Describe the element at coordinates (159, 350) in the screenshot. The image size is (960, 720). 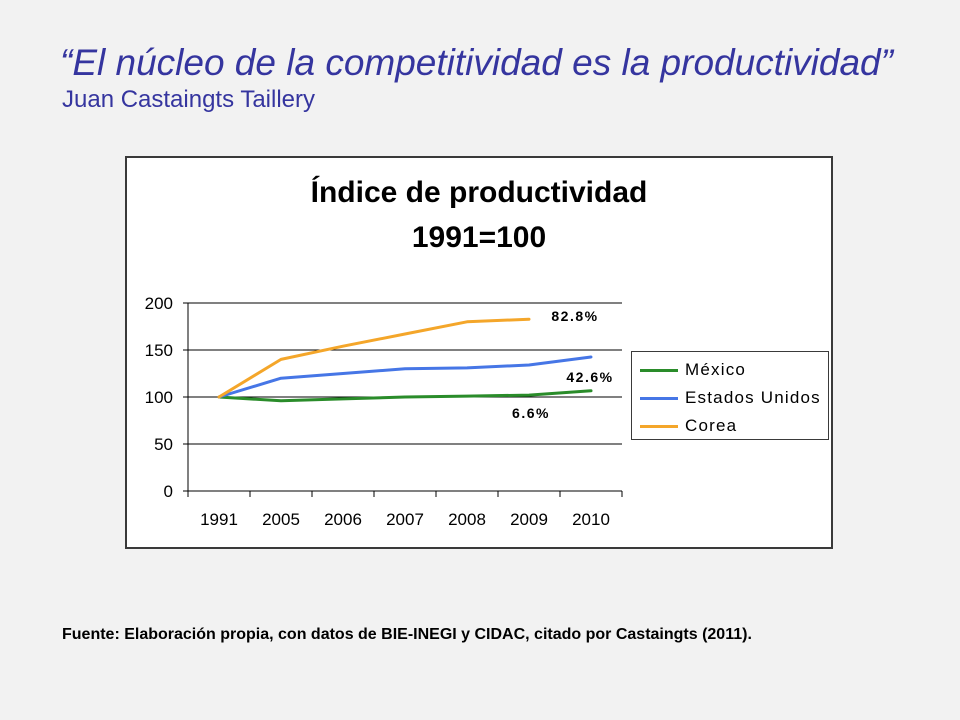
I see `y-tick-label: 150` at that location.